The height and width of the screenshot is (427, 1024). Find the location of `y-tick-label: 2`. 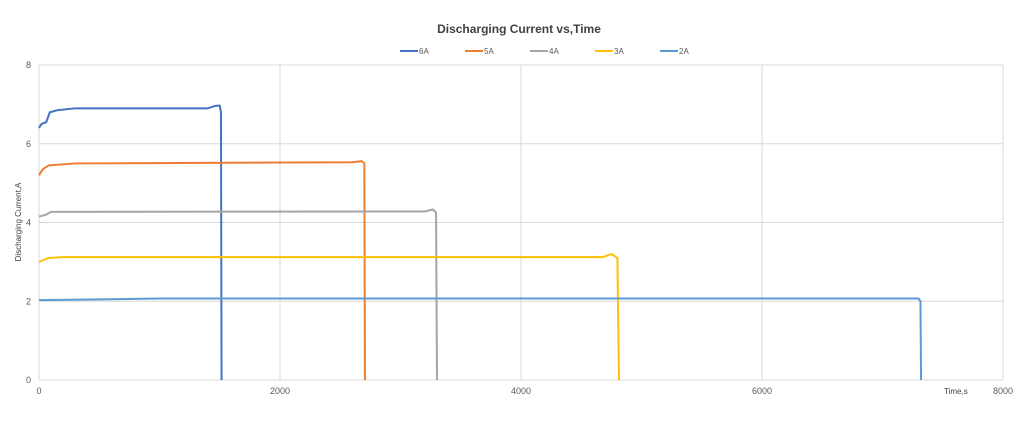

y-tick-label: 2 is located at coordinates (28, 301).